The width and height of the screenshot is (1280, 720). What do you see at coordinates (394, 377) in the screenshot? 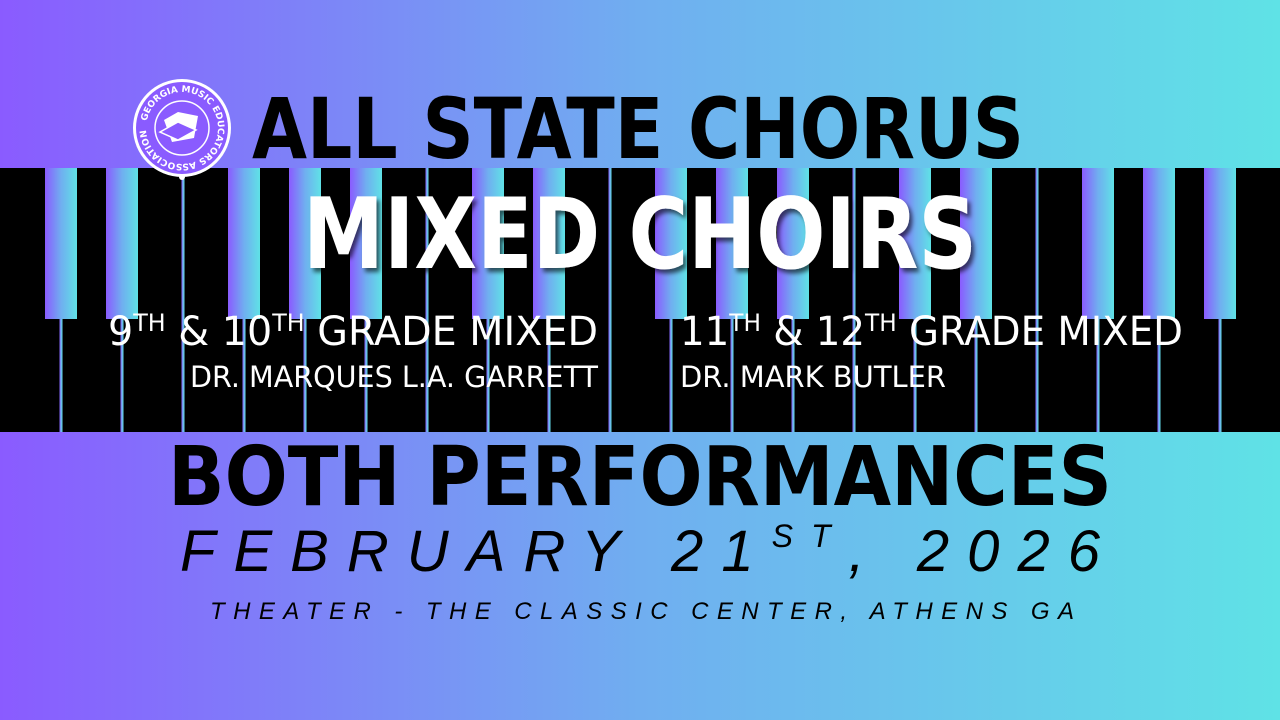
I see `choir-left-conductor: DR. MARQUES L.A. GARRETT` at bounding box center [394, 377].